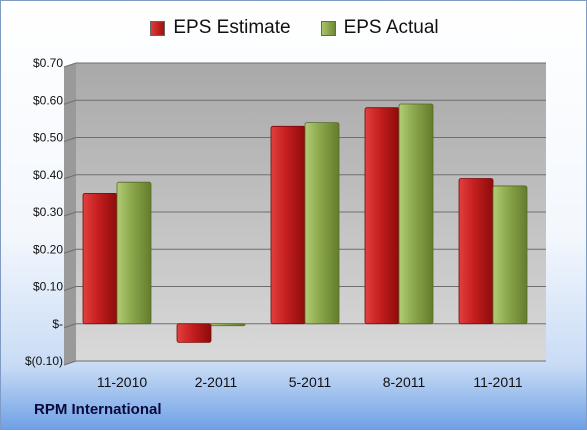  I want to click on legend-item-estimate: EPS Estimate, so click(220, 28).